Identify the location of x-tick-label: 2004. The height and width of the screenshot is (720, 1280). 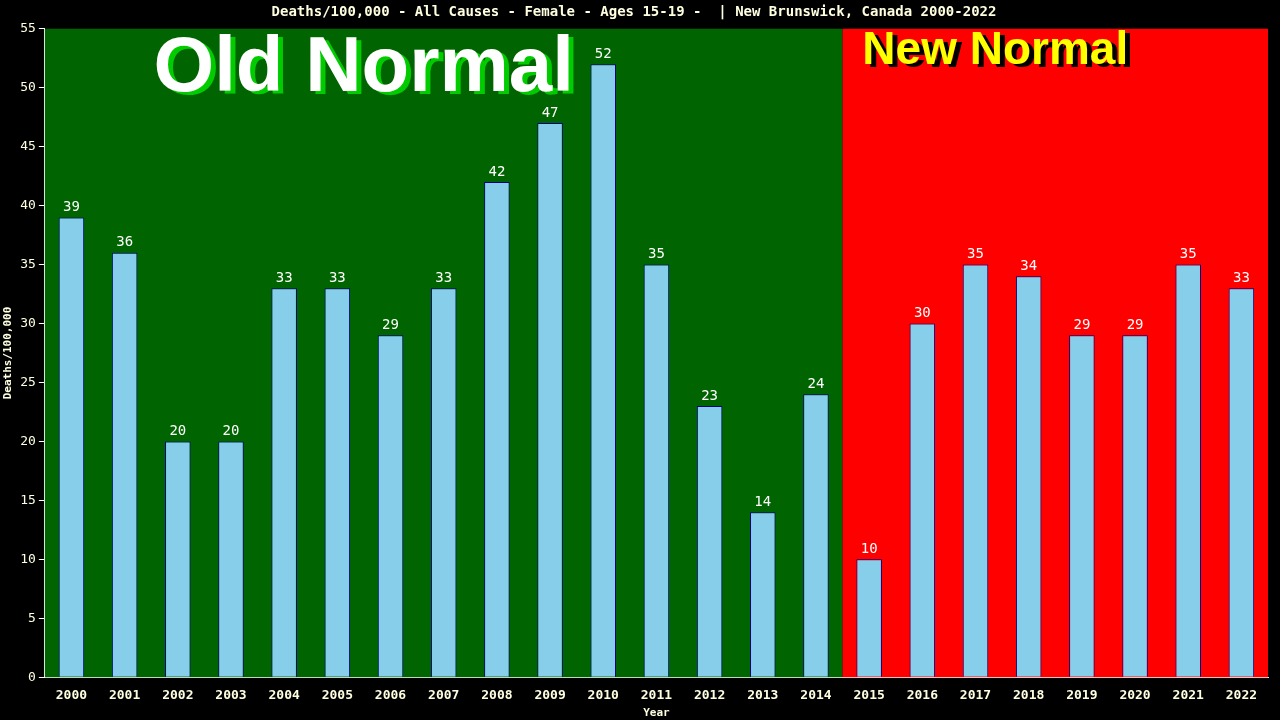
(284, 695).